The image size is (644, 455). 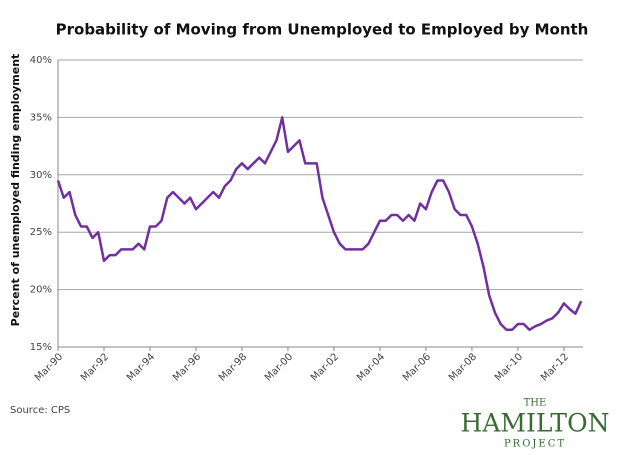 I want to click on y-tick-label: 20%, so click(x=41, y=290).